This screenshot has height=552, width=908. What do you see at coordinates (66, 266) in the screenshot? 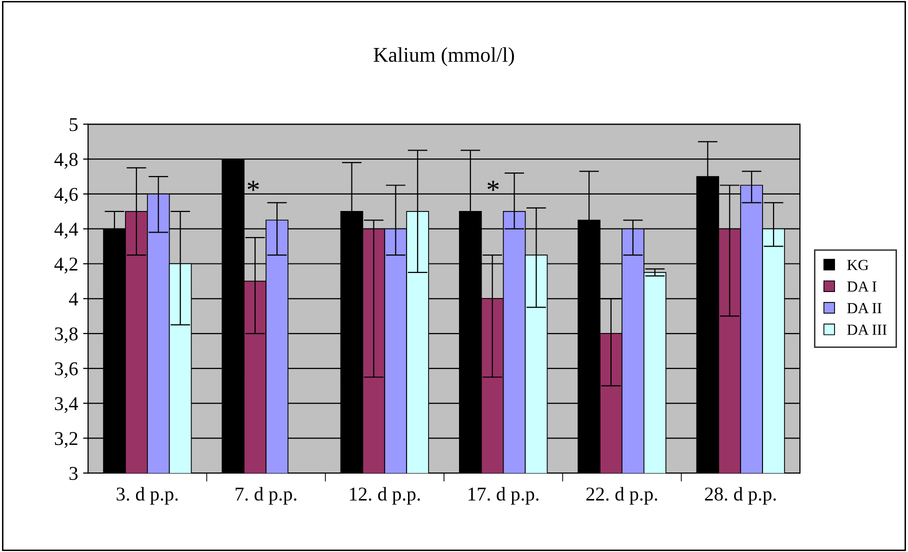
I see `y-tick-label: 4,2` at bounding box center [66, 266].